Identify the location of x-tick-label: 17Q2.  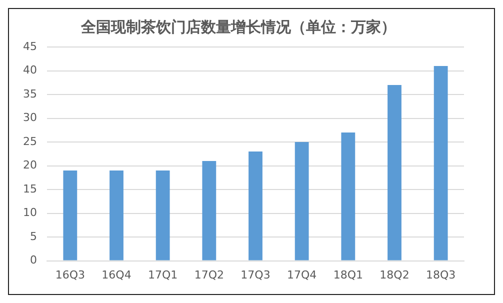
(209, 275).